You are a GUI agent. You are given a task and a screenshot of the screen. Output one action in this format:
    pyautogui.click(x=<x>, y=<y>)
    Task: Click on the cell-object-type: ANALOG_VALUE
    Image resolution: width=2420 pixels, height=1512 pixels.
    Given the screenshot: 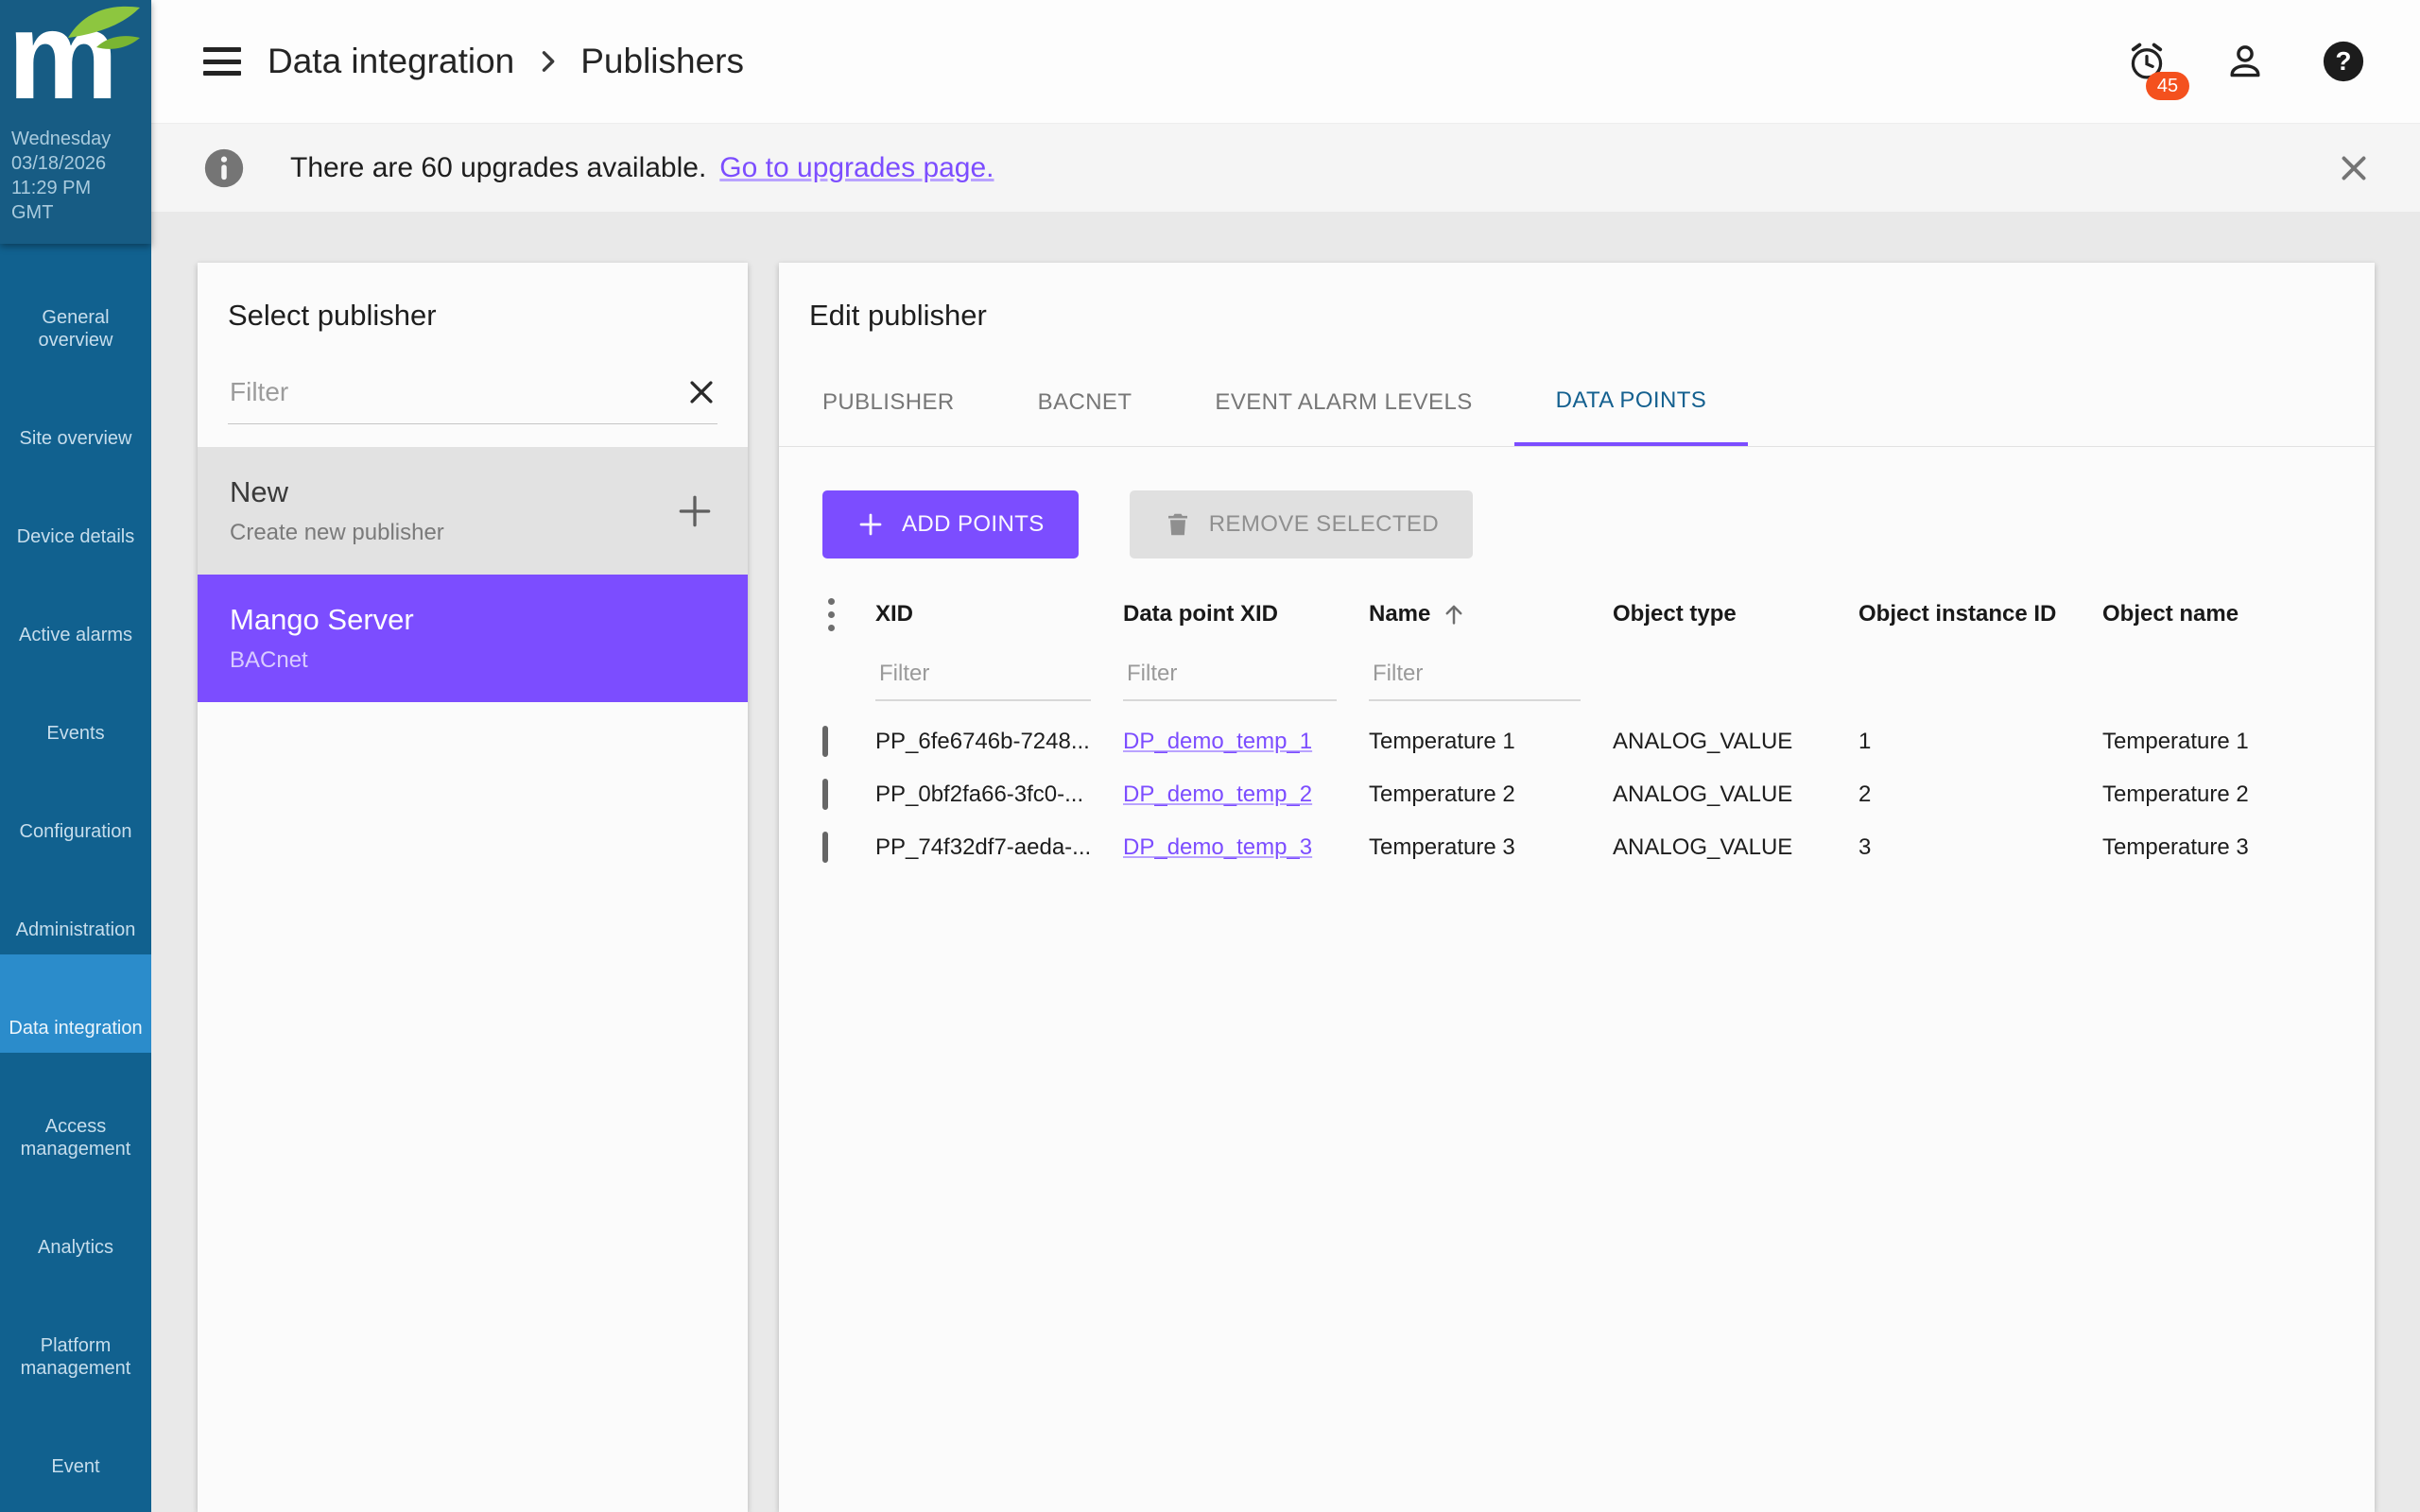 What is the action you would take?
    pyautogui.click(x=1703, y=741)
    